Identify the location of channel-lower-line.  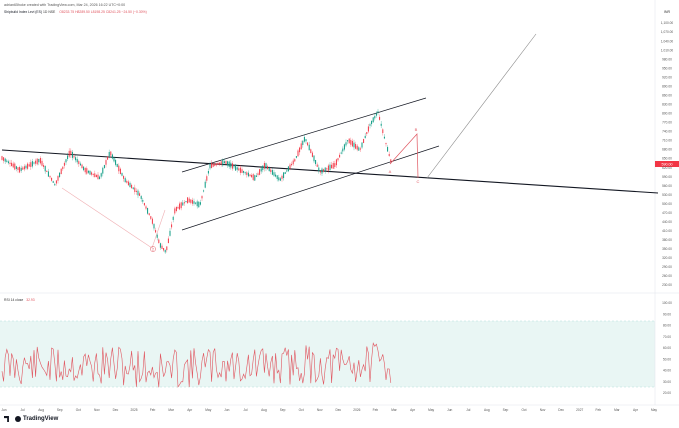
(310, 188).